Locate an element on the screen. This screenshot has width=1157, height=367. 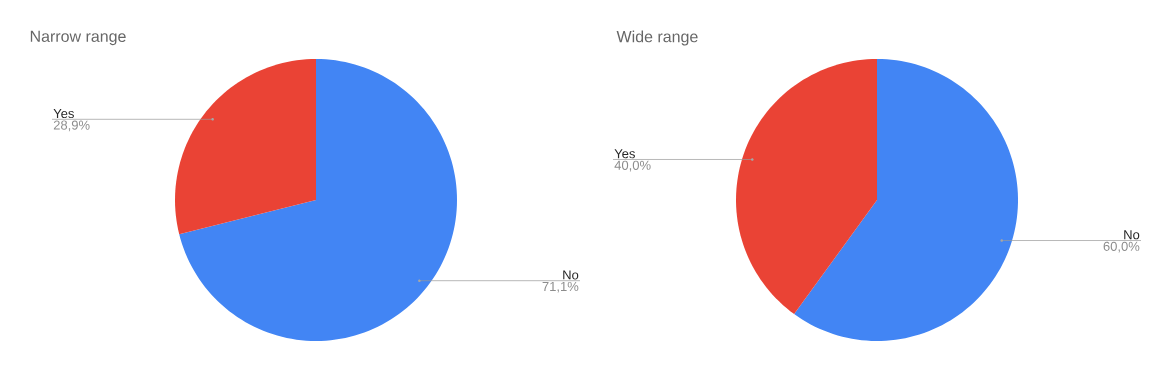
data-label: 28,9% is located at coordinates (71, 126).